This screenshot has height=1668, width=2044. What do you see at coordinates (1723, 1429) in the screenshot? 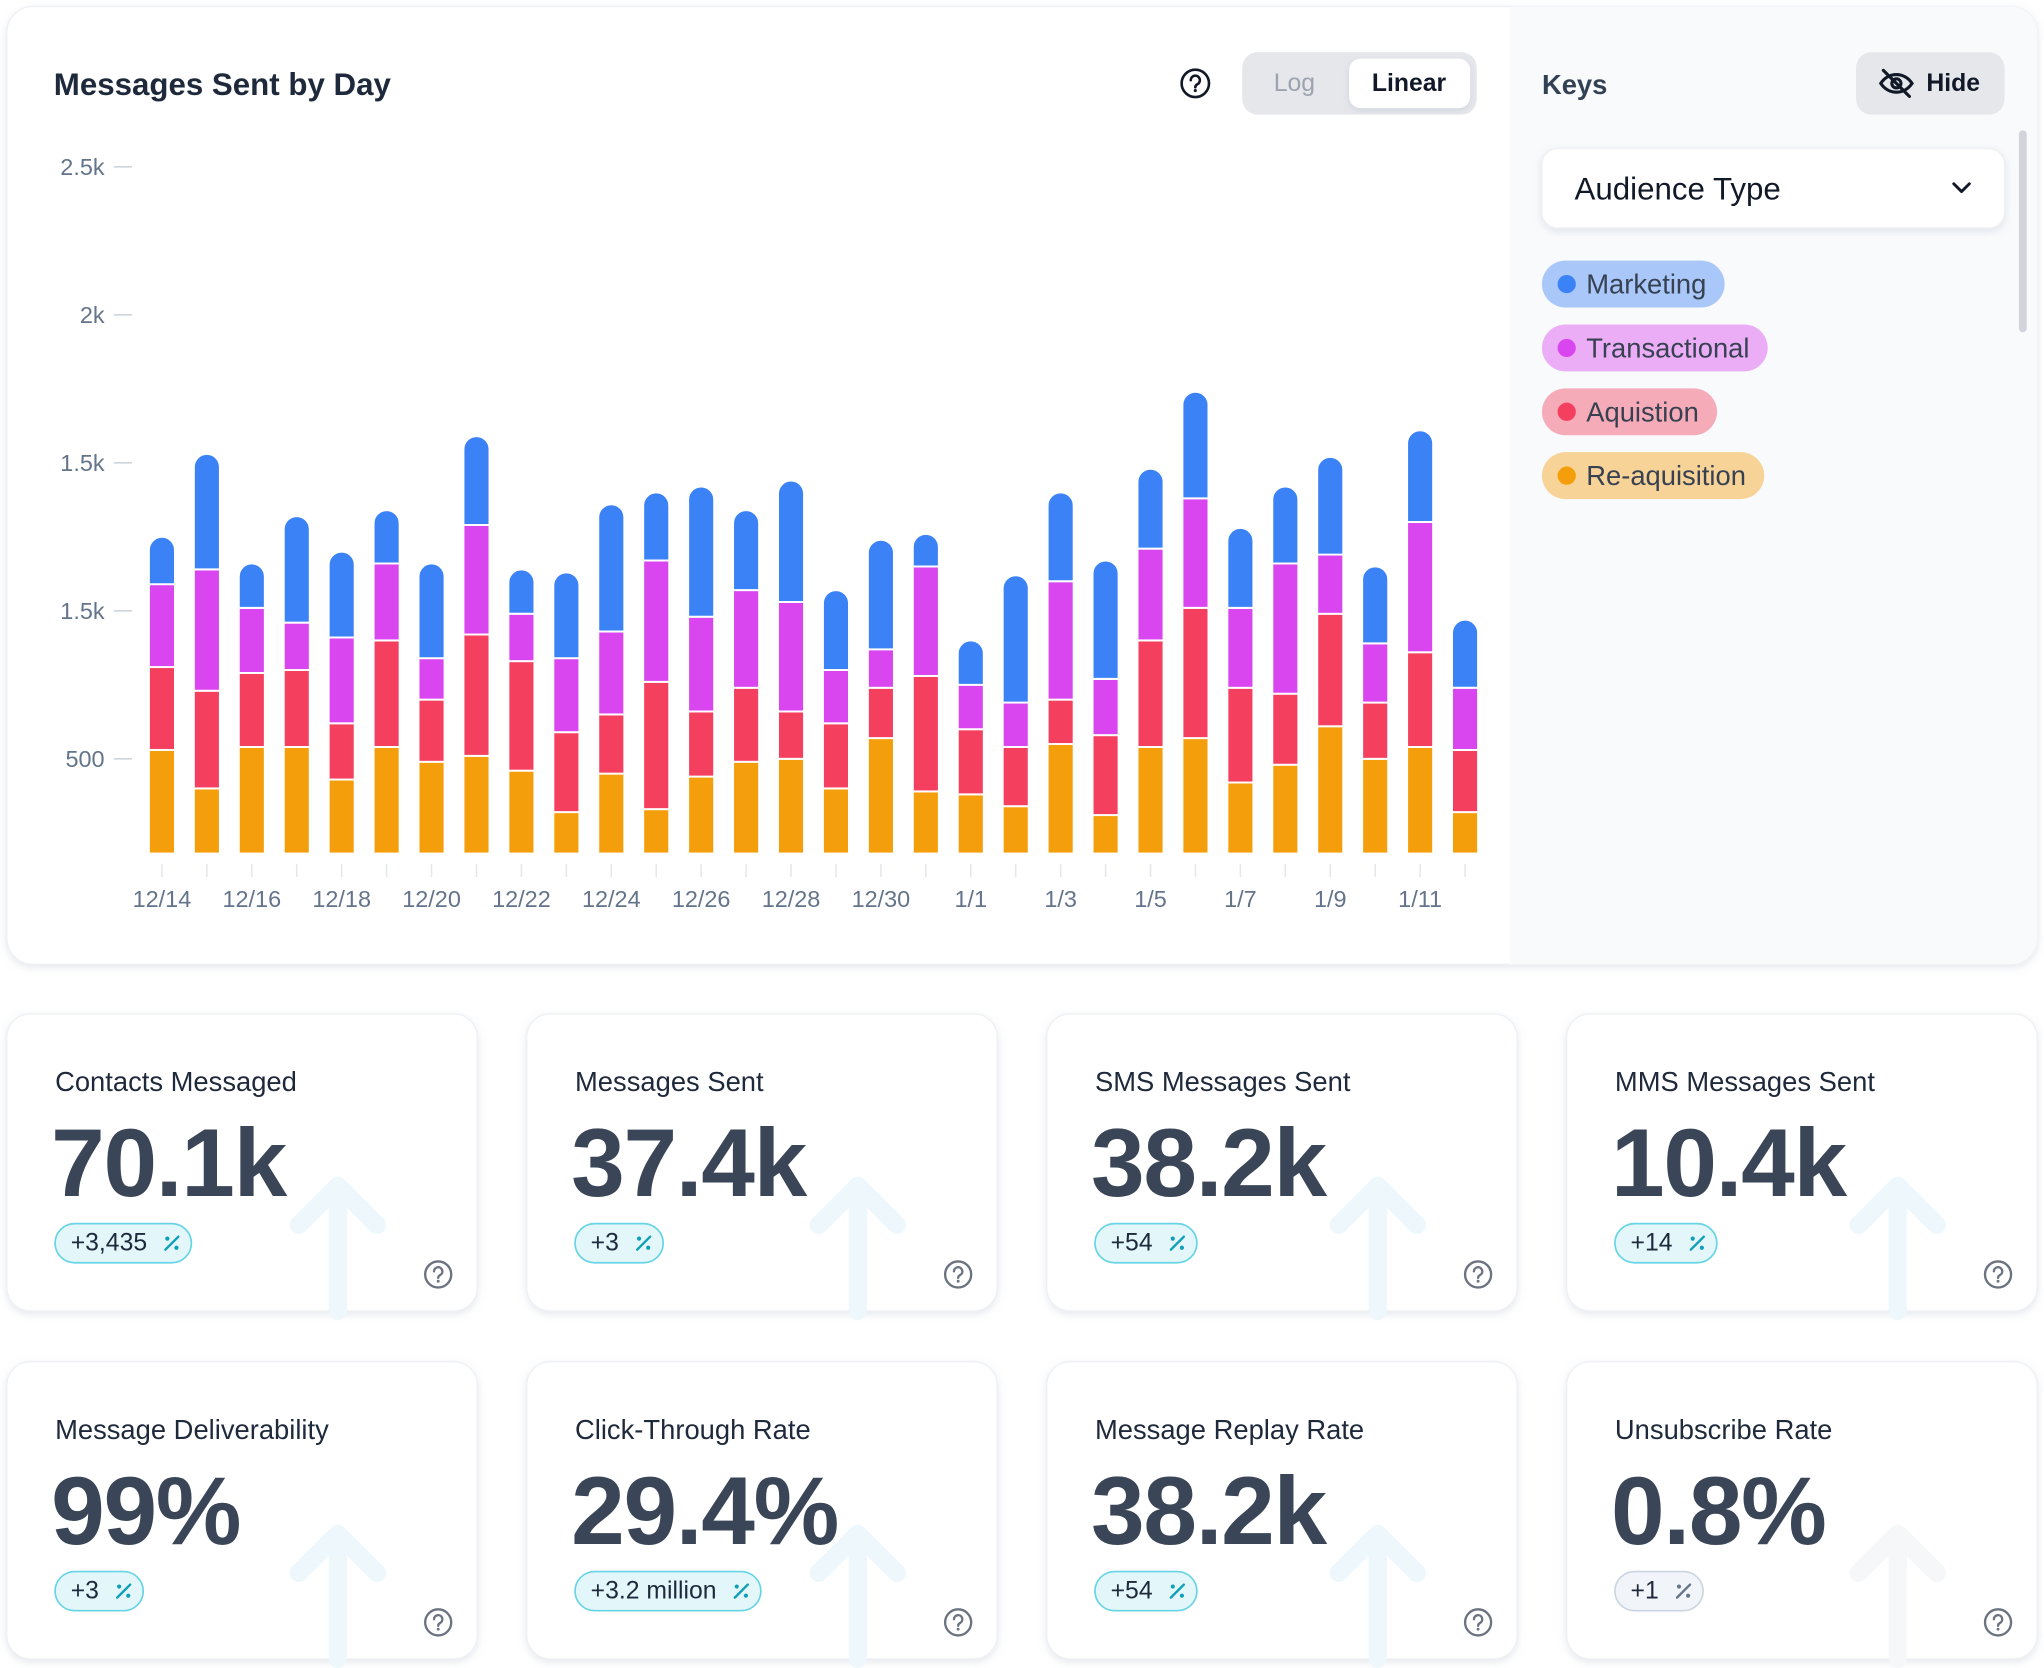
I see `card-label: Unsubscribe Rate` at bounding box center [1723, 1429].